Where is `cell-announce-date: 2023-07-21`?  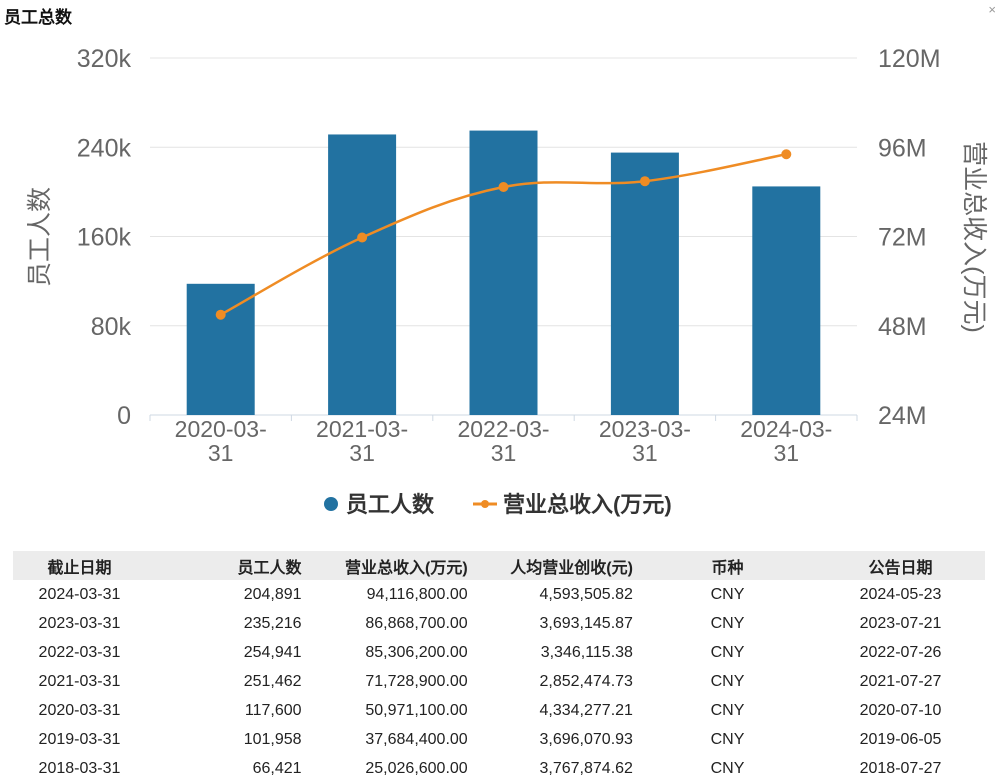 cell-announce-date: 2023-07-21 is located at coordinates (900, 623).